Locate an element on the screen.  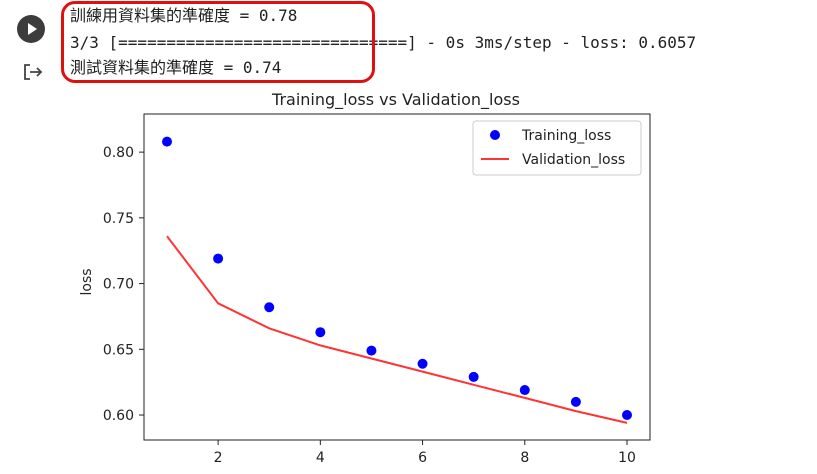
legend-box is located at coordinates (557, 148).